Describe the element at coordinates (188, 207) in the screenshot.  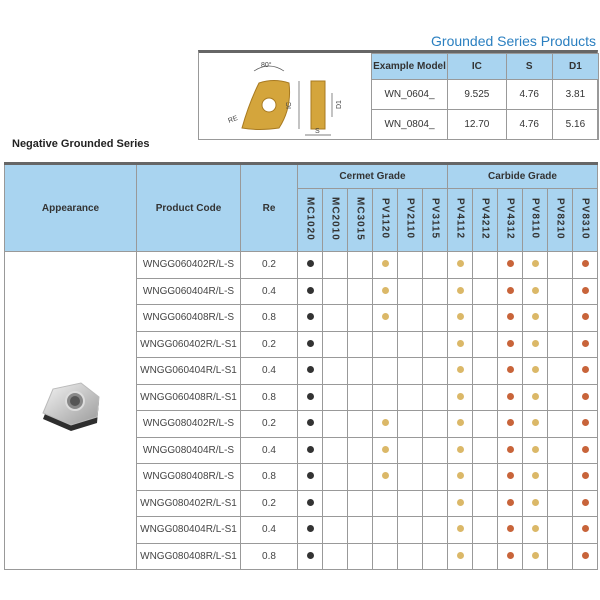
I see `header-product-code: Product Code` at that location.